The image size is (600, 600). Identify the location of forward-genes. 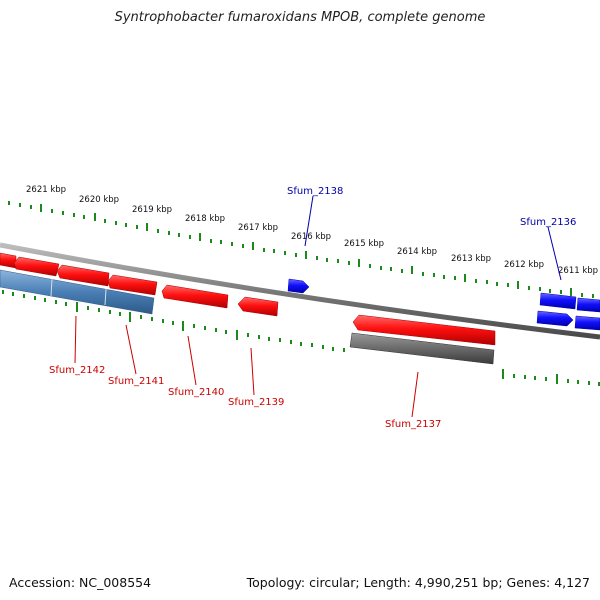
(248, 299).